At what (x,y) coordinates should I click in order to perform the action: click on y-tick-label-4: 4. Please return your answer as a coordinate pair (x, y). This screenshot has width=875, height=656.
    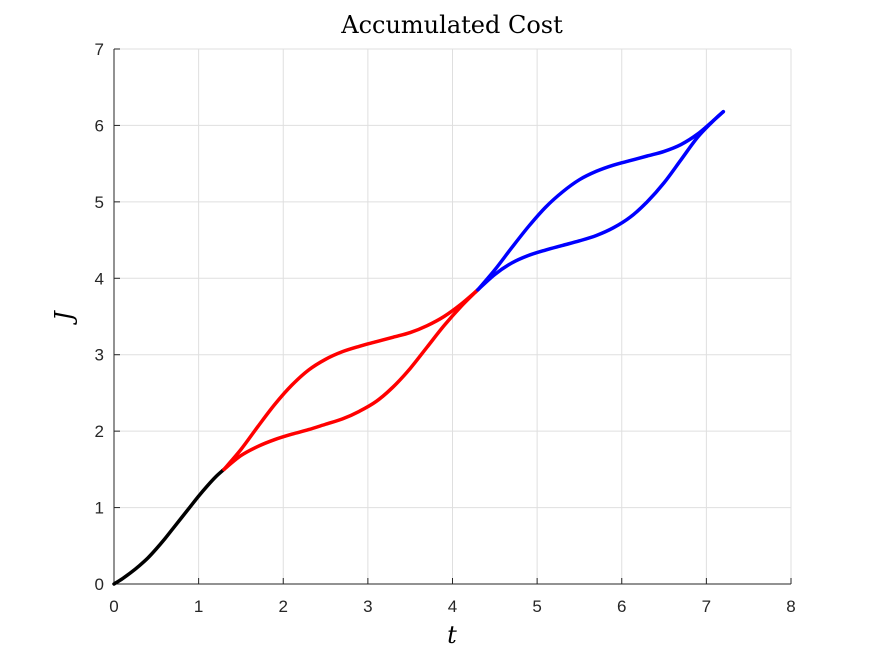
    Looking at the image, I should click on (99, 278).